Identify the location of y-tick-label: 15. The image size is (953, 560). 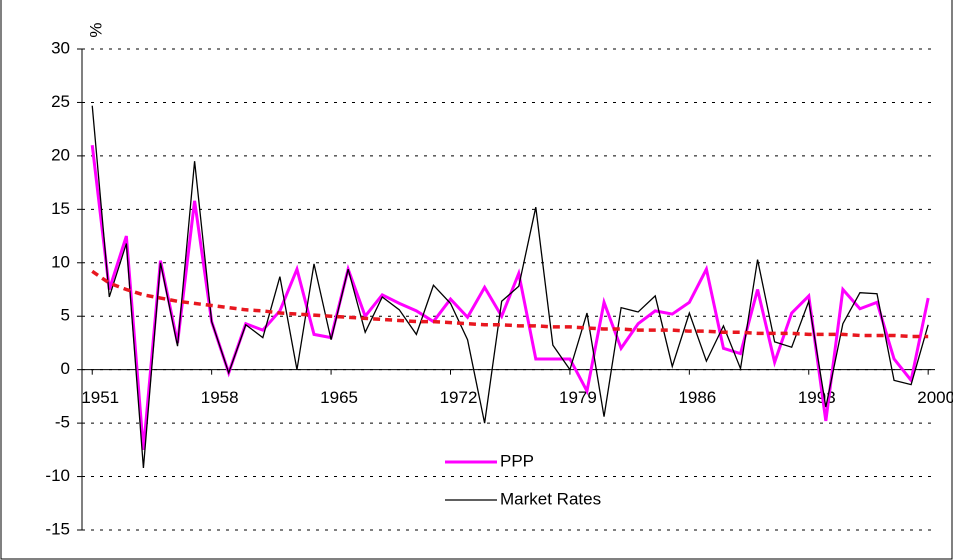
(60, 208).